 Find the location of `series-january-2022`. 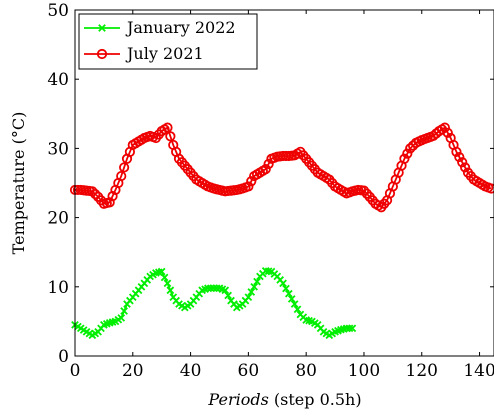

series-january-2022 is located at coordinates (214, 303).